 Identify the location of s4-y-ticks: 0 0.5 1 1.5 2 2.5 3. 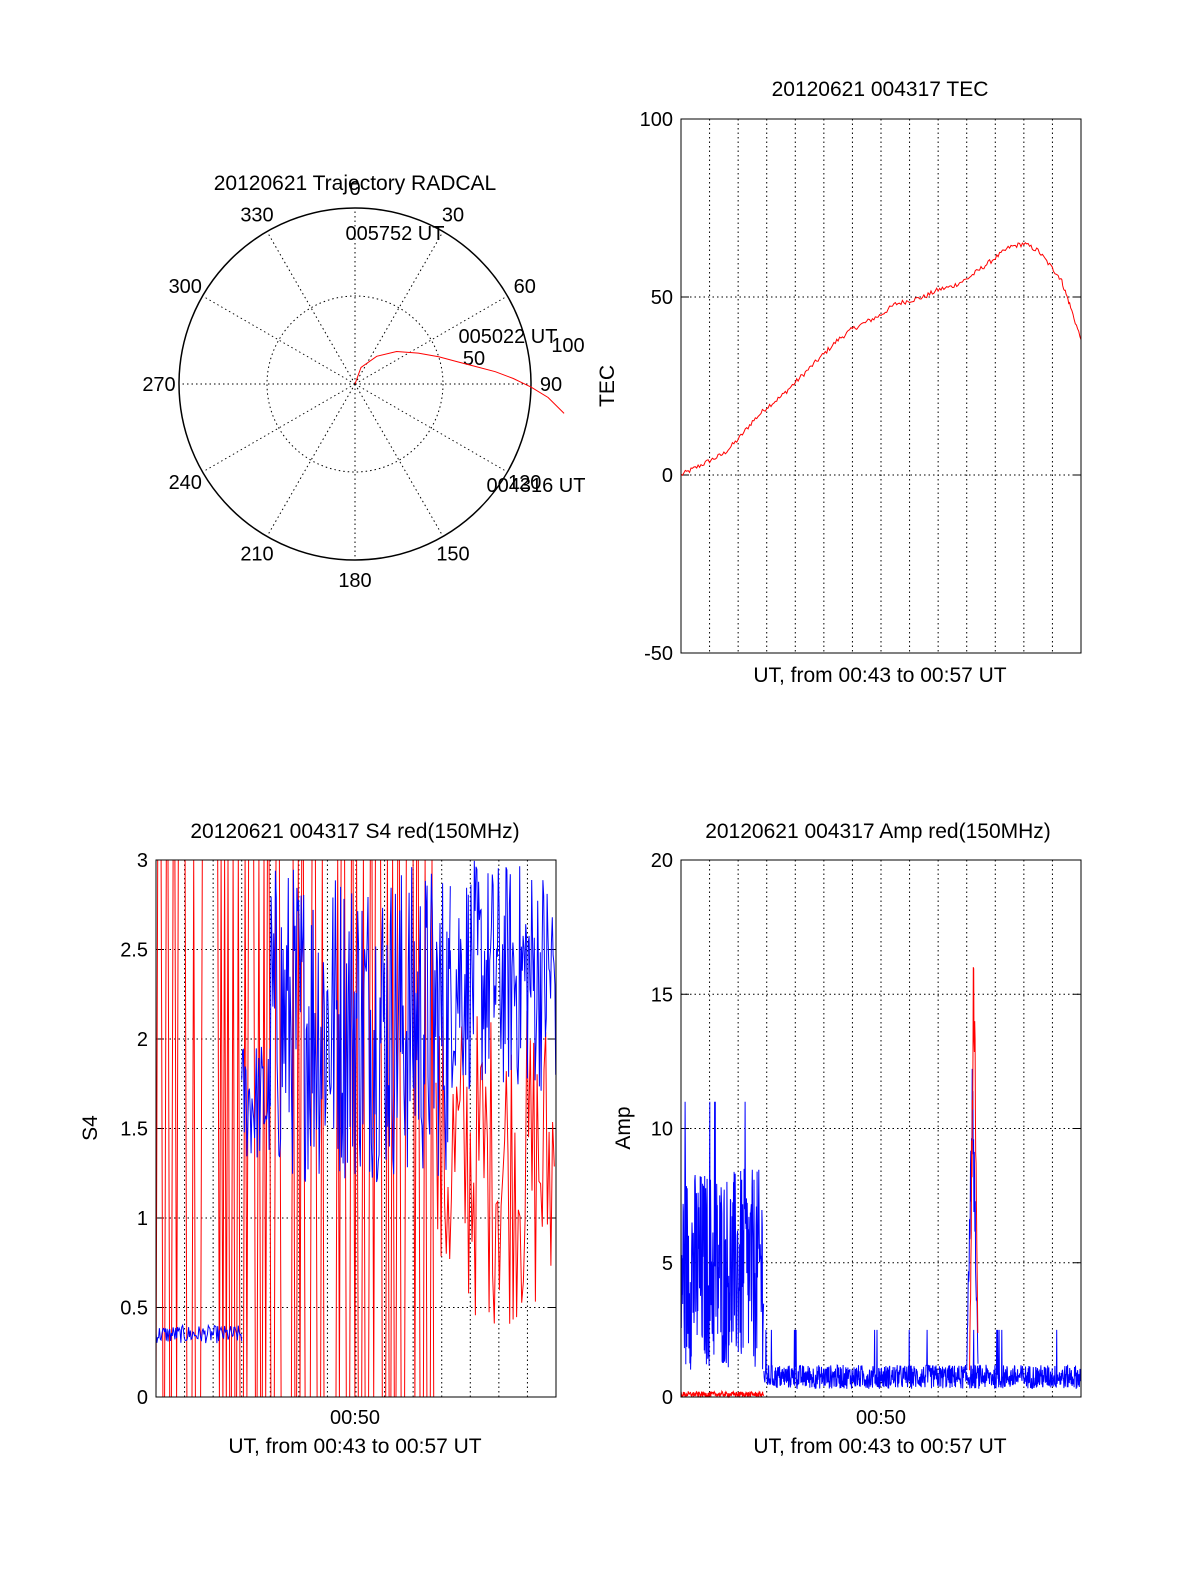
(338, 1129).